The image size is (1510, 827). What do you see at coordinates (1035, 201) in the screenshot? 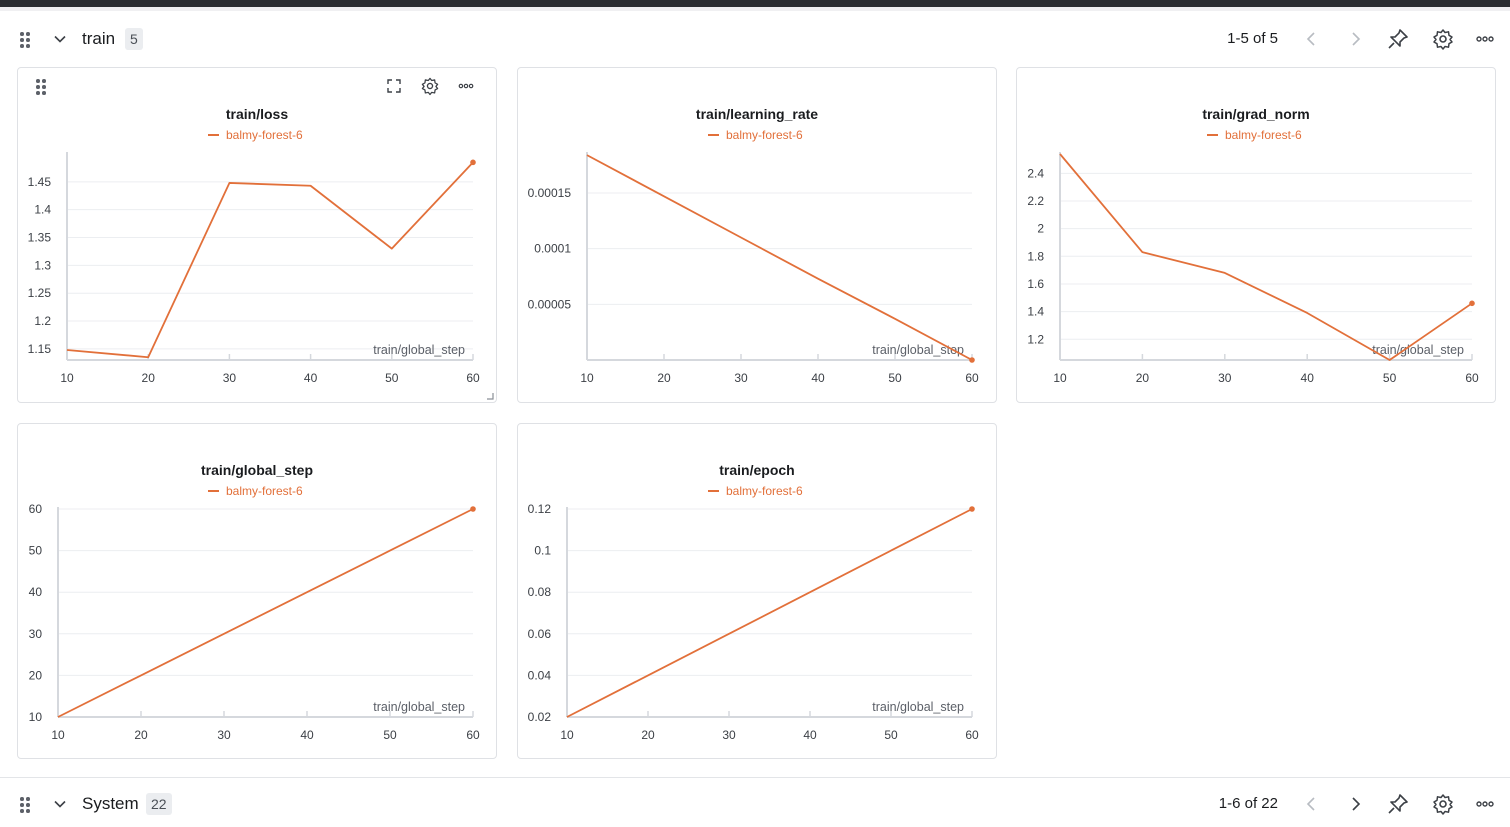
I see `y-tick-label: 2.2` at bounding box center [1035, 201].